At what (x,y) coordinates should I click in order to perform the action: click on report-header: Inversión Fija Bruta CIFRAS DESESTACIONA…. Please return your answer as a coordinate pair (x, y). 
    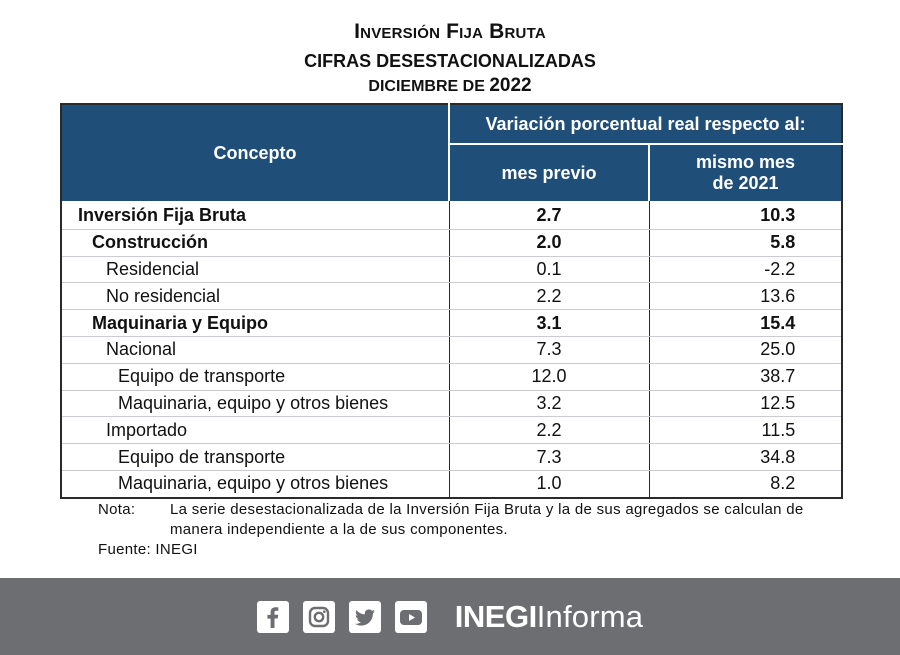
    Looking at the image, I should click on (450, 58).